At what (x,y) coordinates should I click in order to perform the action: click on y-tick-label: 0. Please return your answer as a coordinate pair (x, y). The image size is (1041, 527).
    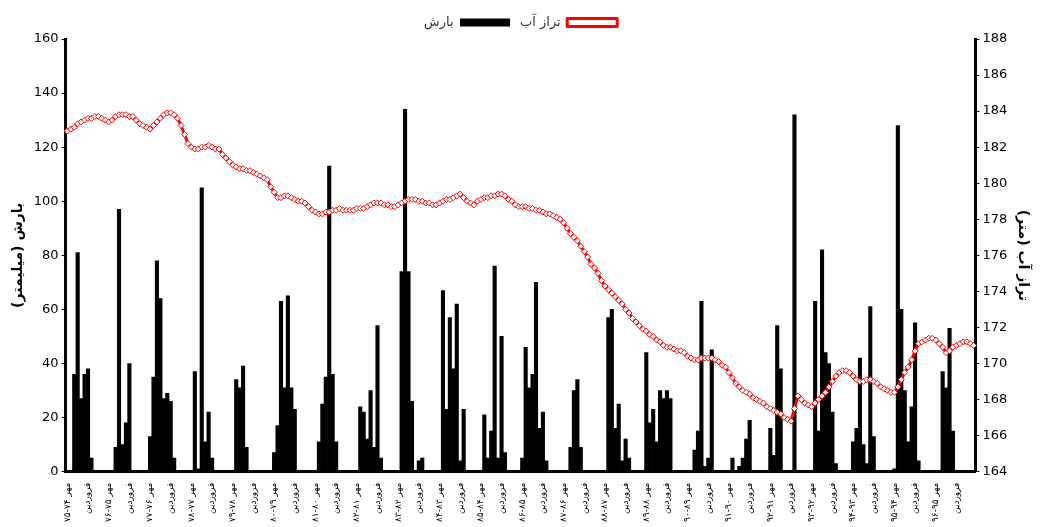
    Looking at the image, I should click on (54, 470).